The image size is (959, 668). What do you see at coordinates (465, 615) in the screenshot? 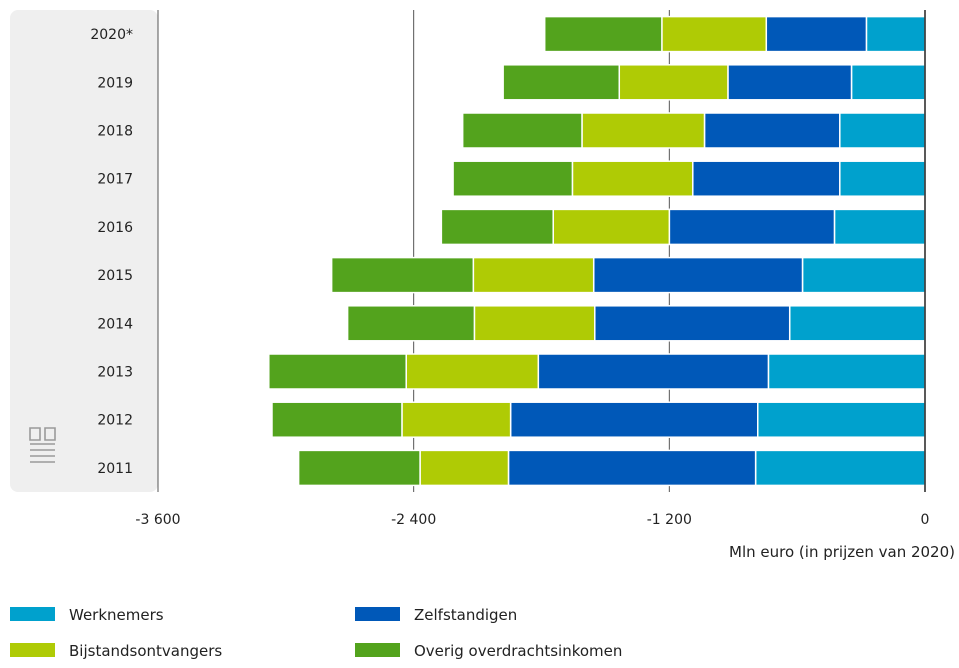
I see `legend-label-1: Zelfstandigen` at bounding box center [465, 615].